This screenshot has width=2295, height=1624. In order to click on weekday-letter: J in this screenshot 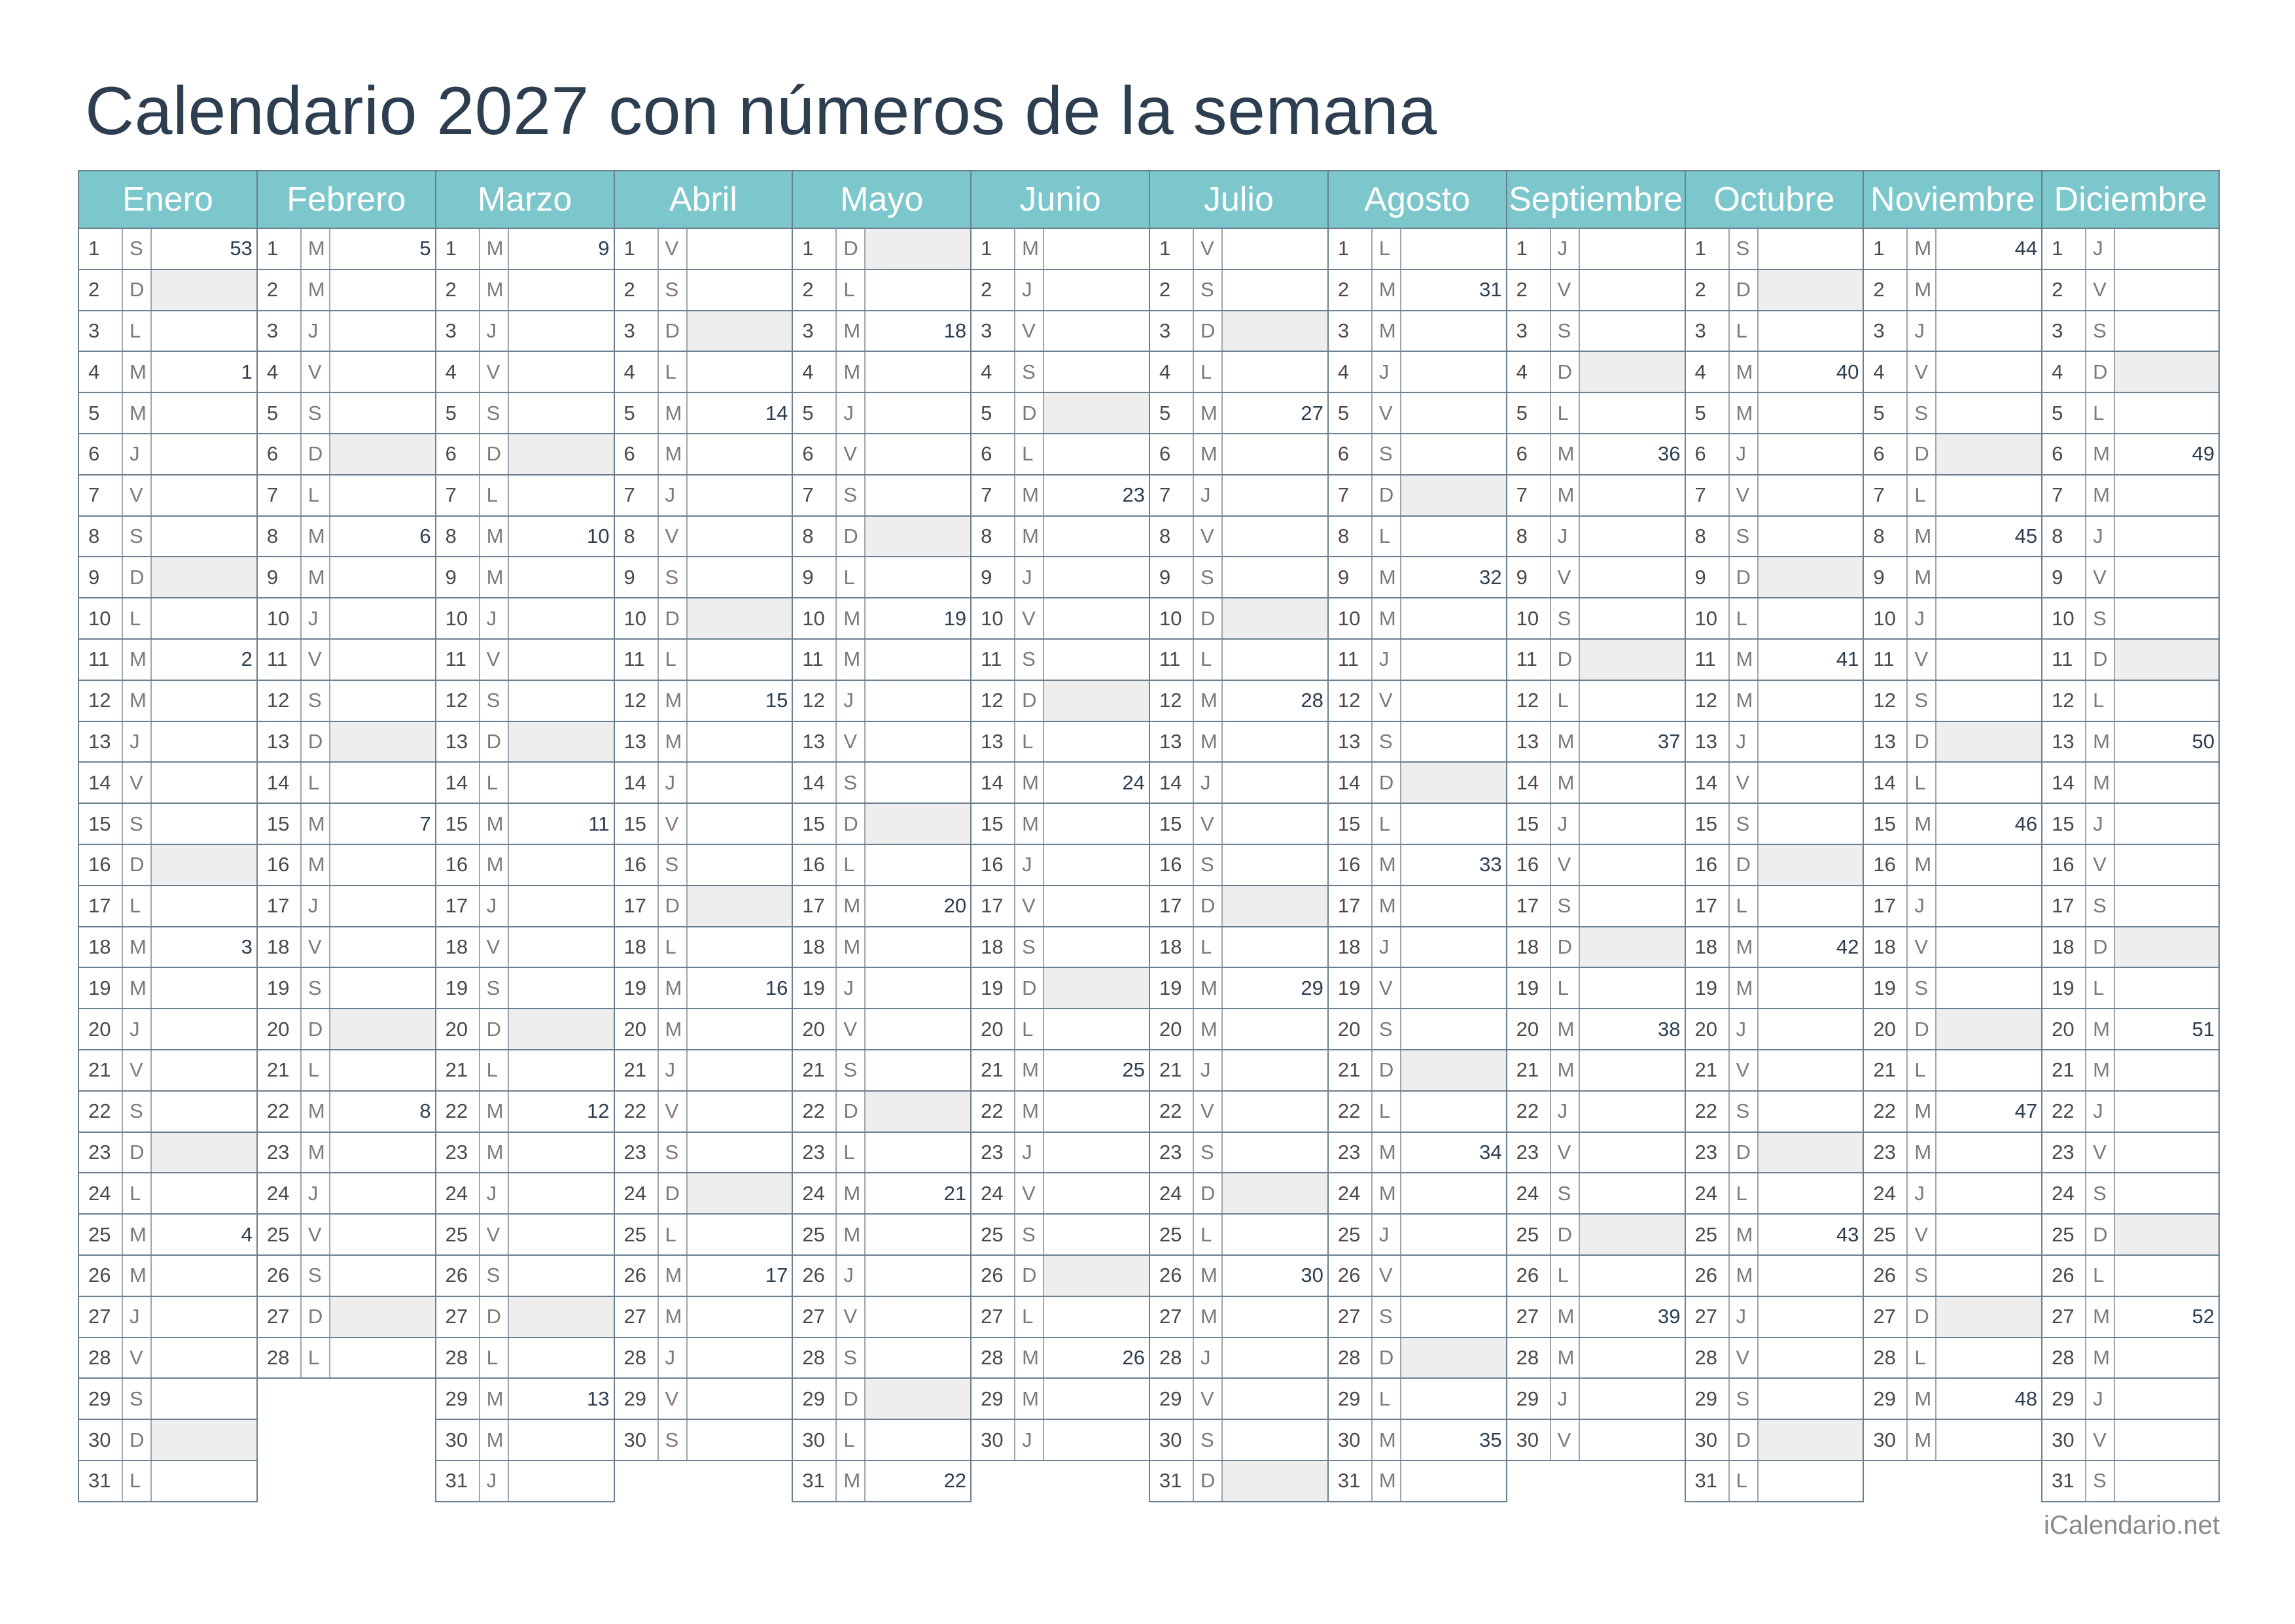, I will do `click(1566, 824)`.